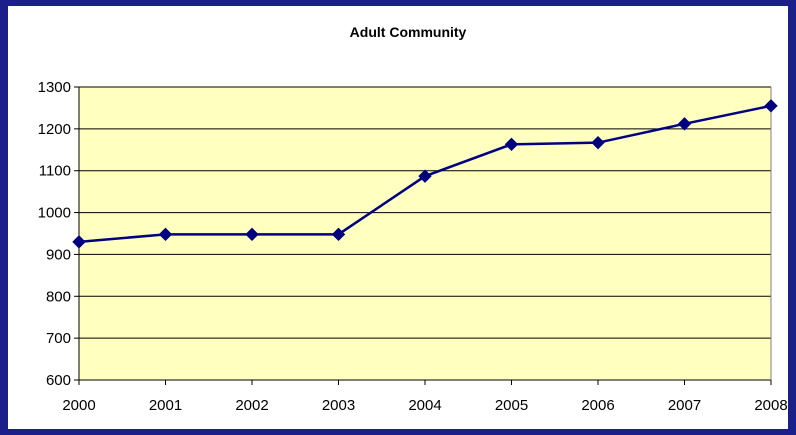  I want to click on y-tick-label: 1100, so click(55, 171).